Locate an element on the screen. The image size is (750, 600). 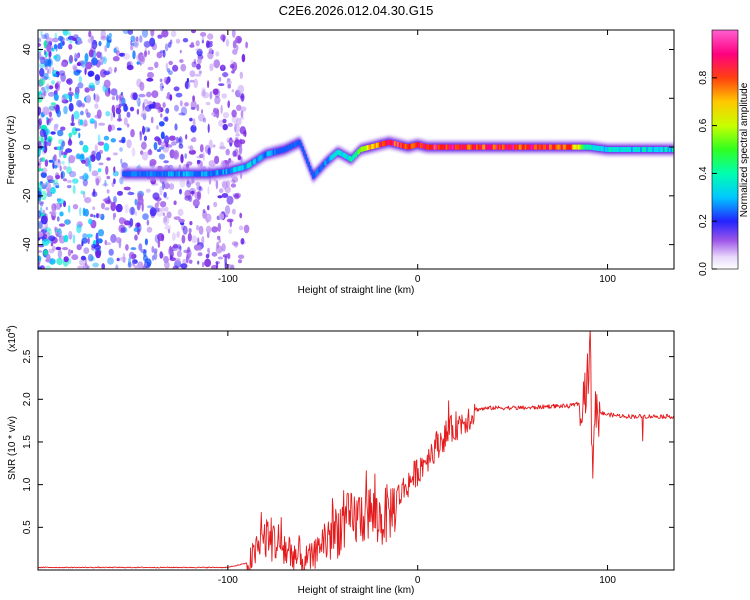
bottom-x-tick-label: 0 is located at coordinates (418, 580).